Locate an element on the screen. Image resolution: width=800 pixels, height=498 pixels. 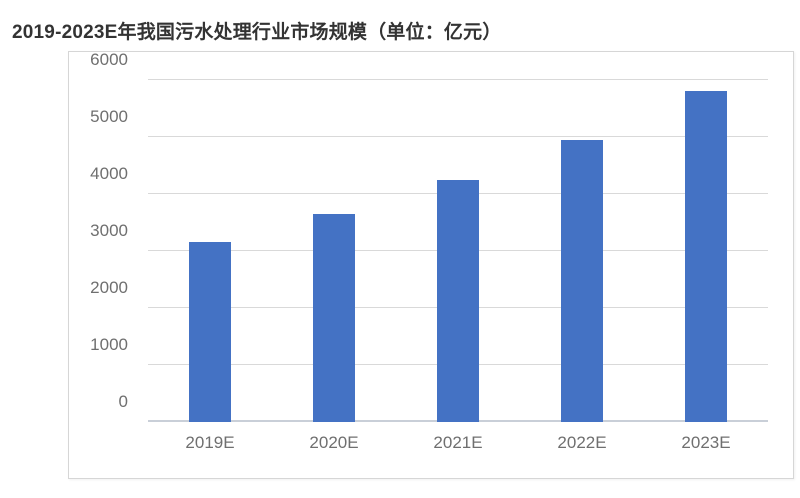
x-tick-label: 2021E is located at coordinates (458, 442).